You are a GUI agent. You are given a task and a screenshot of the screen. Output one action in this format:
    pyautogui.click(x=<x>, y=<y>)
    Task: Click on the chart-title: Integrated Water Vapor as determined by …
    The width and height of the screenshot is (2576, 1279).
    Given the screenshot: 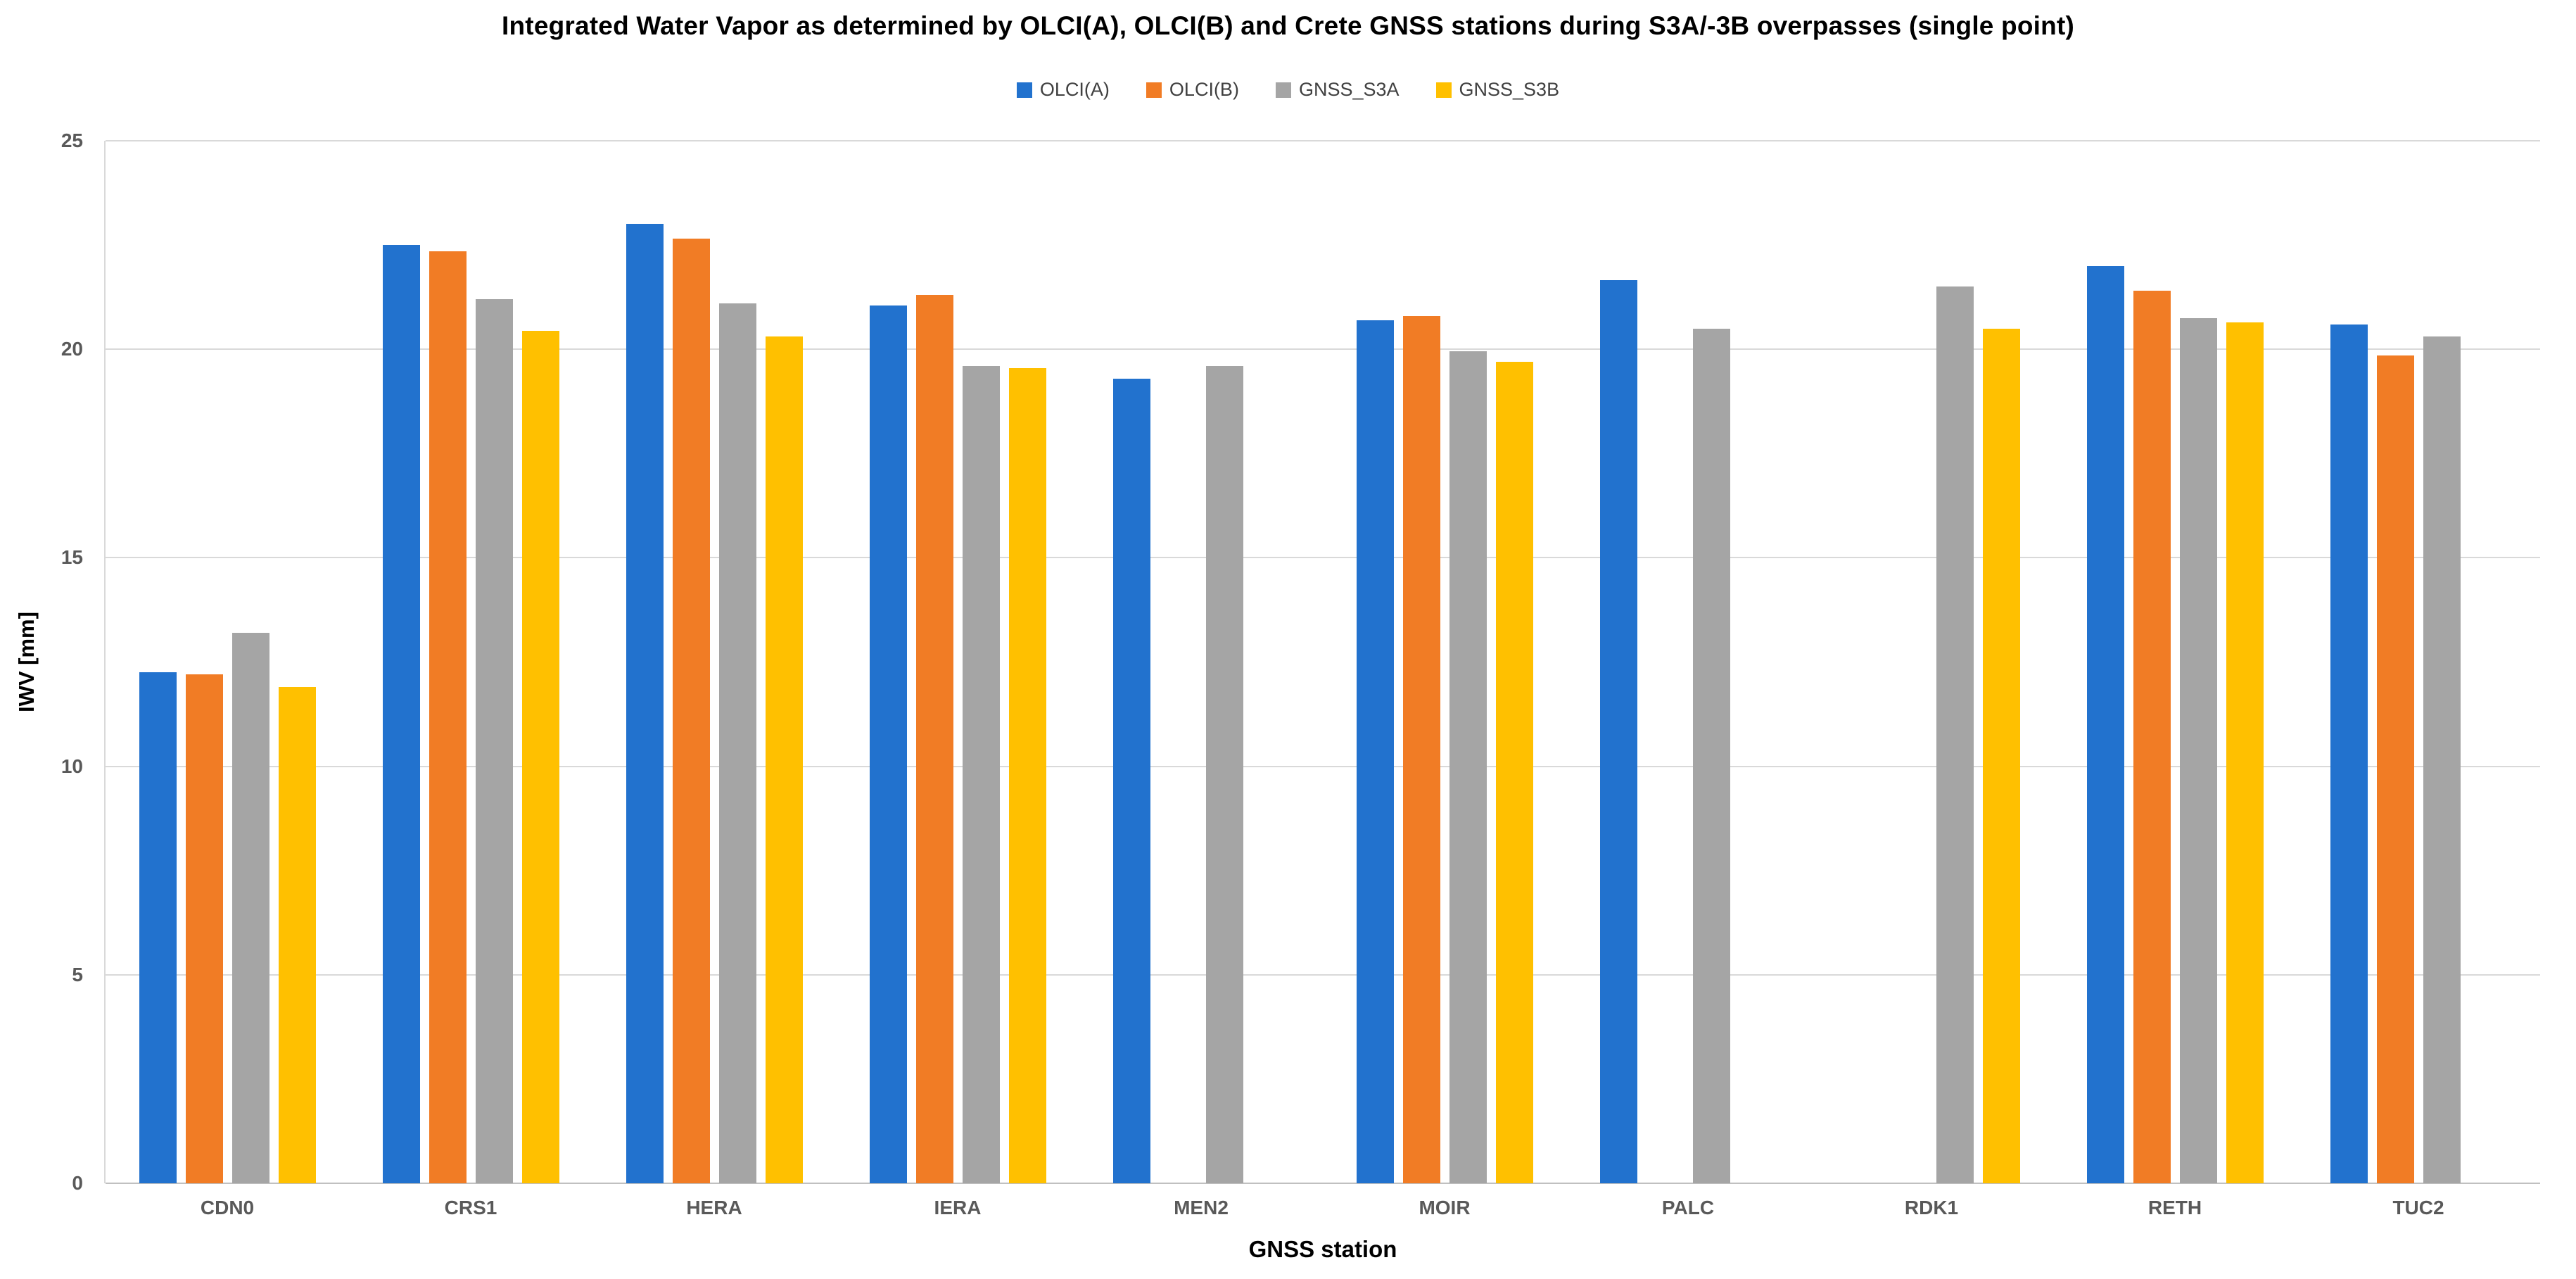 What is the action you would take?
    pyautogui.click(x=1288, y=25)
    